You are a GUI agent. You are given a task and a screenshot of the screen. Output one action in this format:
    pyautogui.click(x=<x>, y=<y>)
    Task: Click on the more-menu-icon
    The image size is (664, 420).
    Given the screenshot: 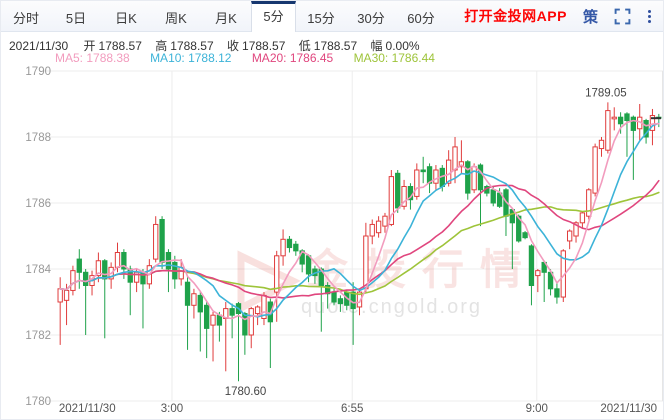 What is the action you would take?
    pyautogui.click(x=649, y=16)
    